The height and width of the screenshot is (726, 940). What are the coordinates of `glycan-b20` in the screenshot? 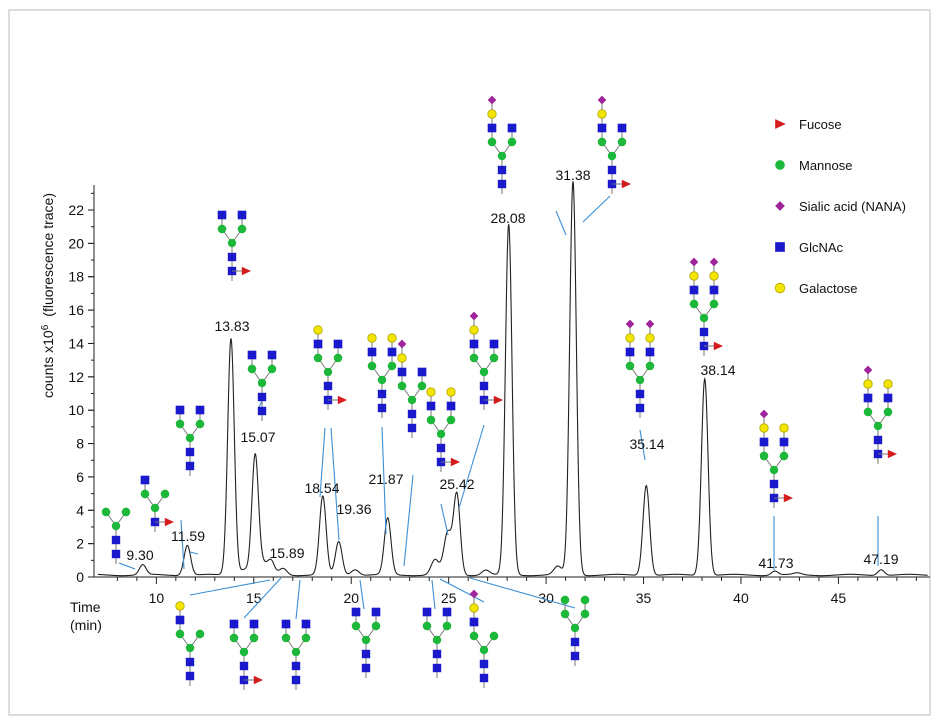 It's located at (366, 642).